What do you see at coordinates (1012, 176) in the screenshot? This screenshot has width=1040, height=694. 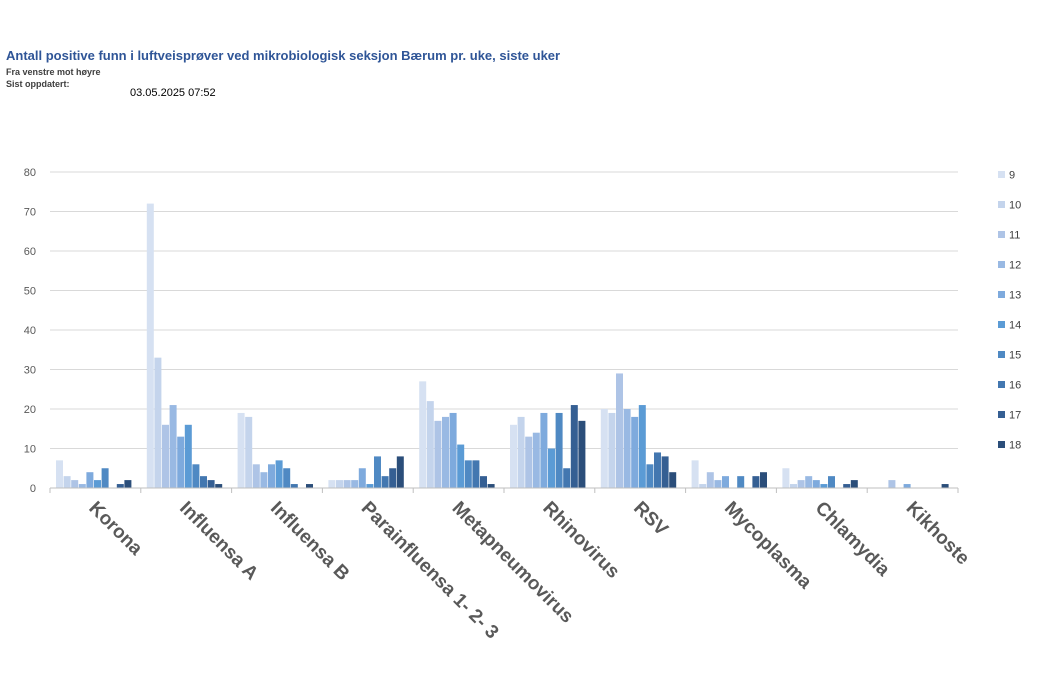 I see `legend-label: 9` at bounding box center [1012, 176].